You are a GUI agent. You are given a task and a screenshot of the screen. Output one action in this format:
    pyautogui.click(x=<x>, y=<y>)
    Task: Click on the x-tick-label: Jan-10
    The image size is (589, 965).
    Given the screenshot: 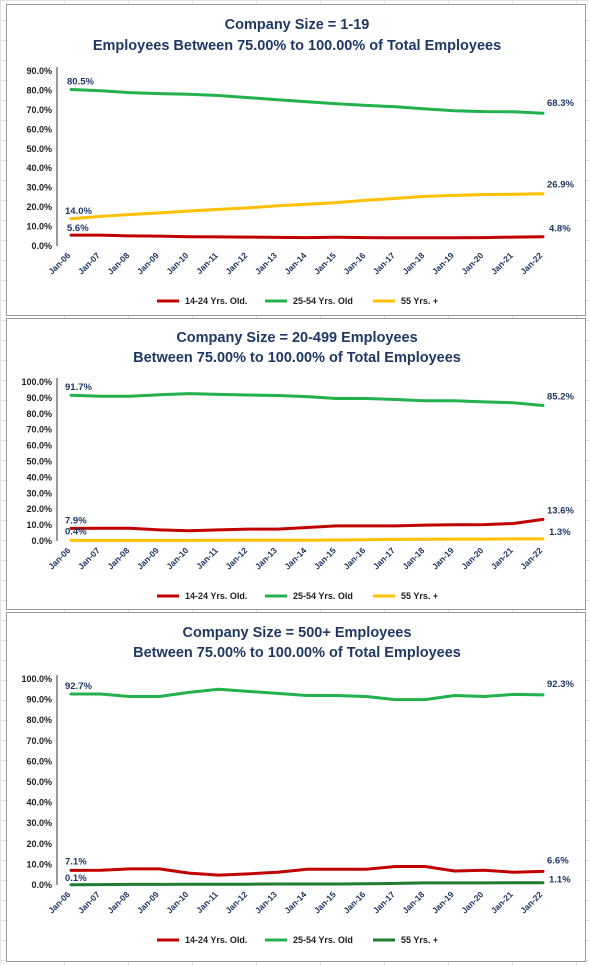 What is the action you would take?
    pyautogui.click(x=177, y=263)
    